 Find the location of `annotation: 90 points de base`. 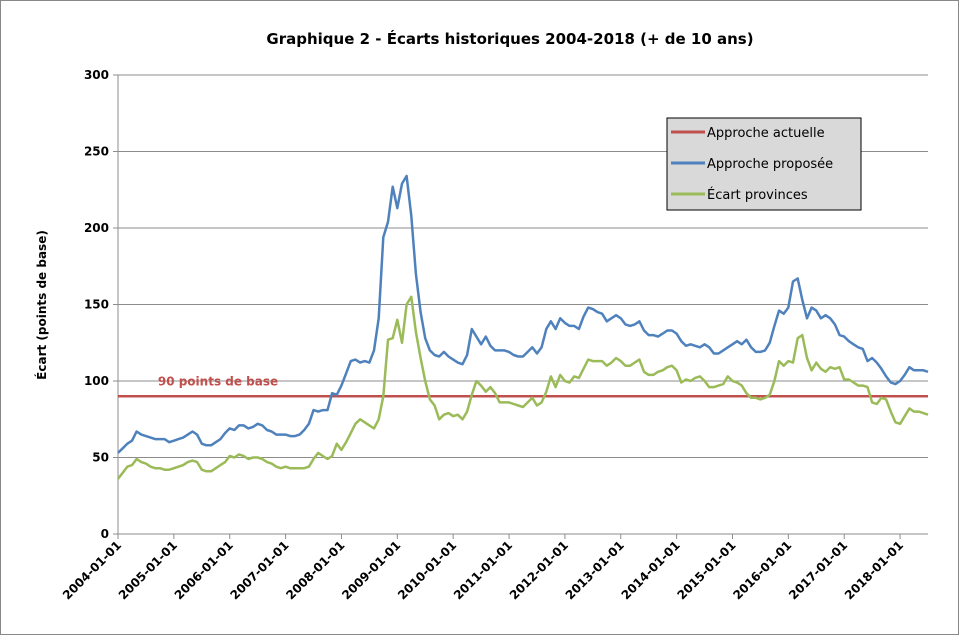

annotation: 90 points de base is located at coordinates (218, 381).